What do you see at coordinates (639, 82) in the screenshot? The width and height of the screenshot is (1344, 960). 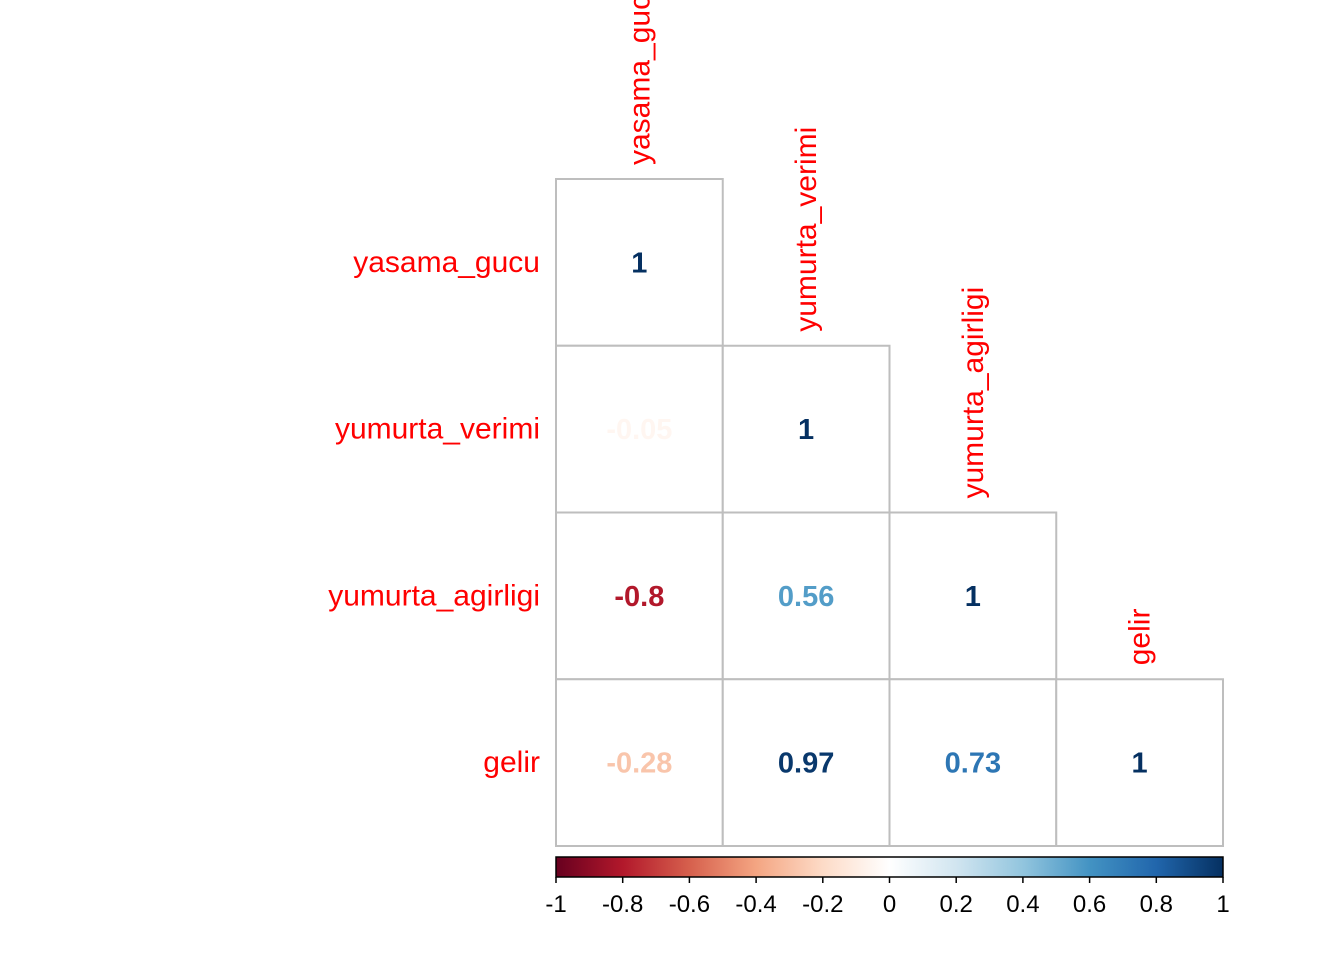 I see `column-label-yasama_gucu: yasama_gucu` at bounding box center [639, 82].